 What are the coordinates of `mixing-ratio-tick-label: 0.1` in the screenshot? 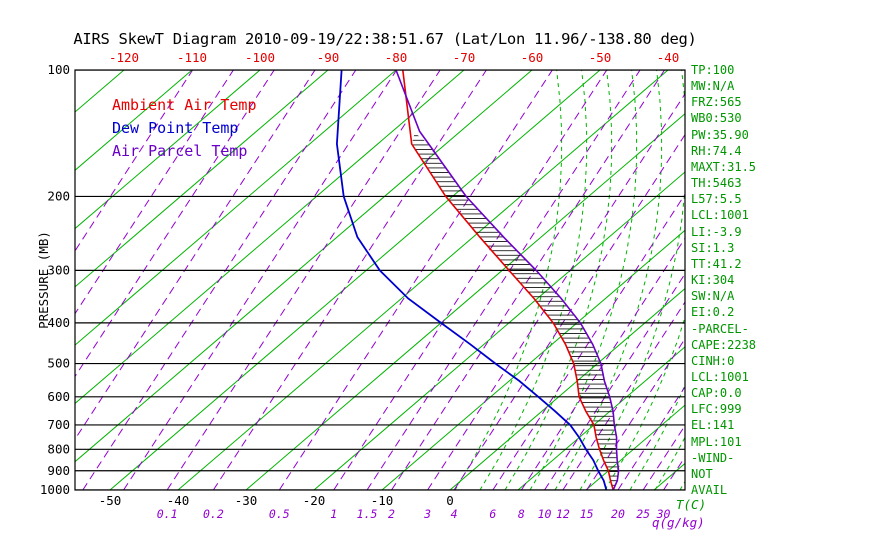 It's located at (167, 514).